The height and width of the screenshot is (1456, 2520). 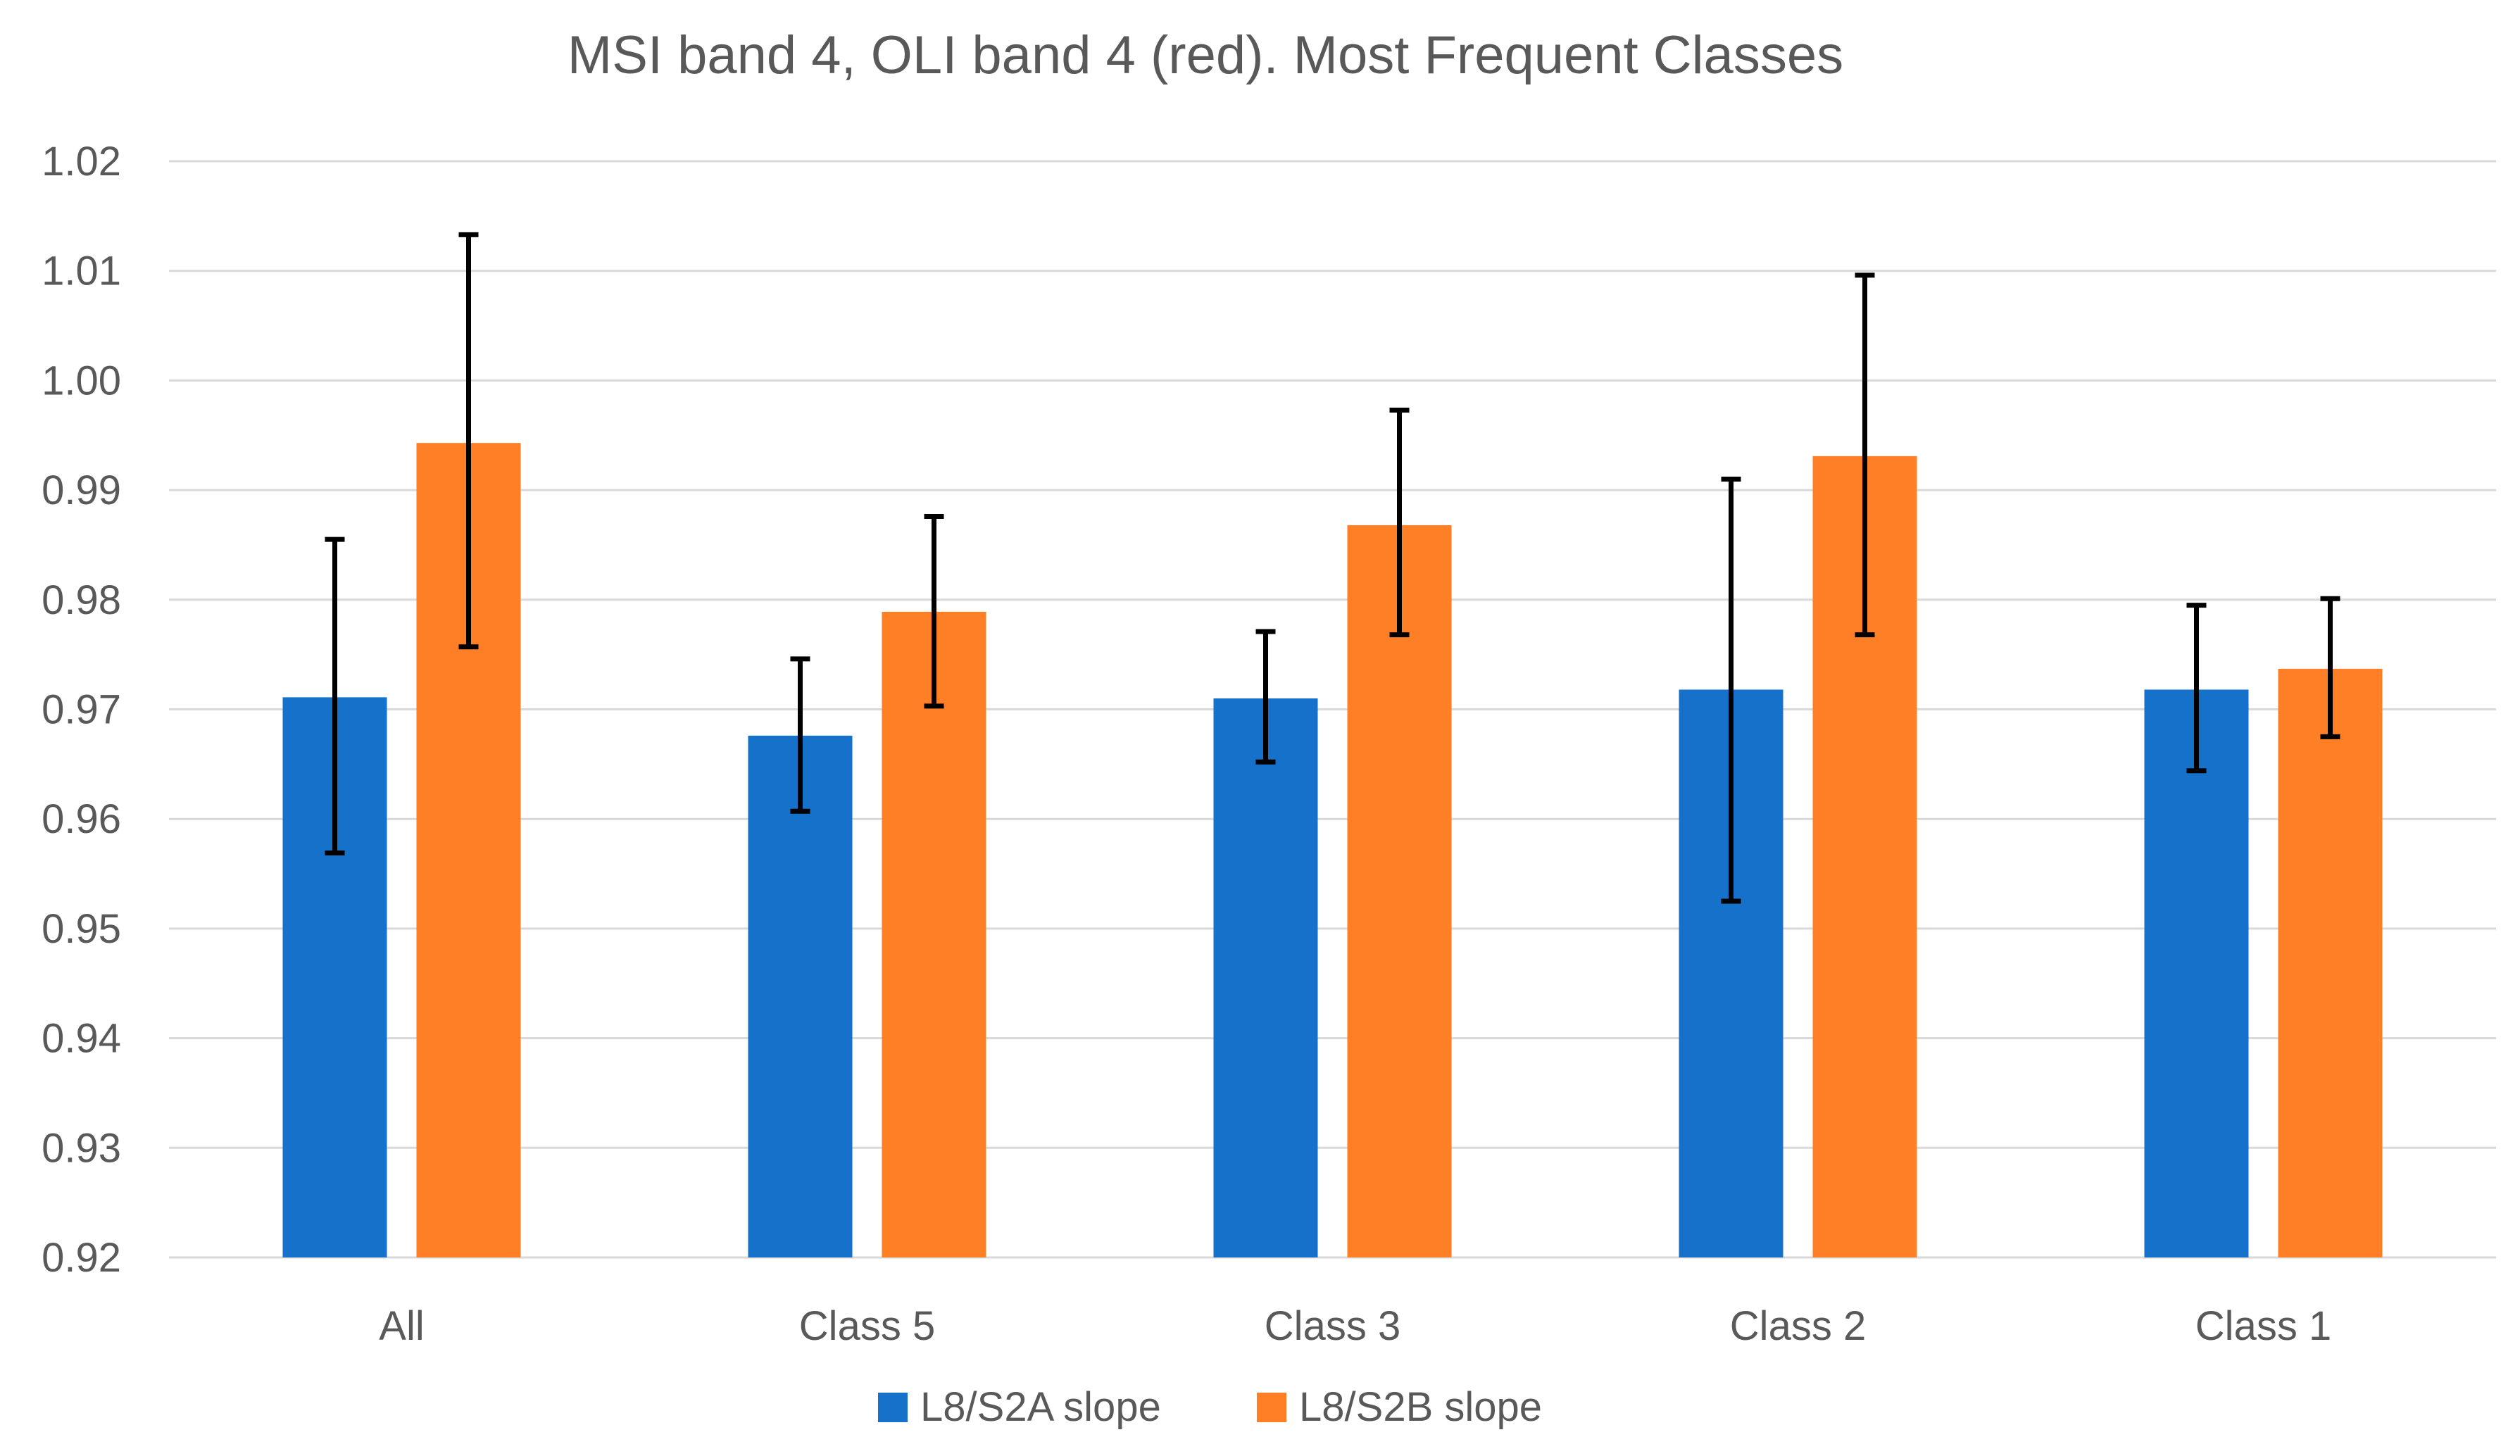 What do you see at coordinates (82, 929) in the screenshot?
I see `y-tick-label: 0.95` at bounding box center [82, 929].